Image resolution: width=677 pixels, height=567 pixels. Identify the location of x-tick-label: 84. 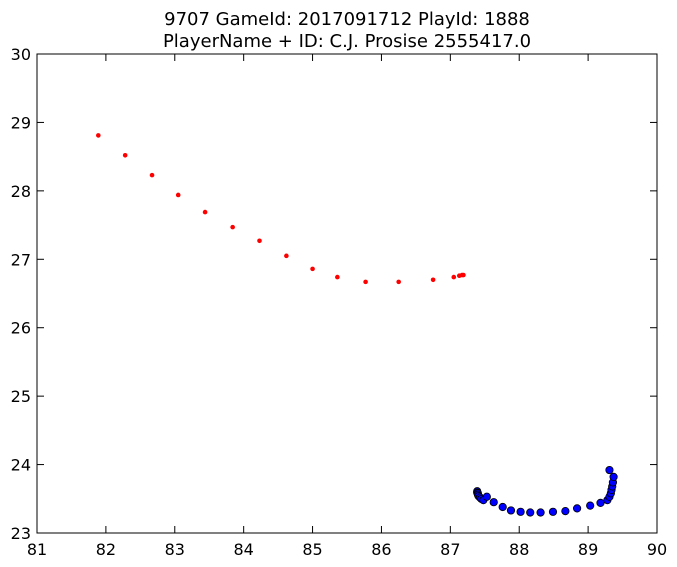
(243, 549).